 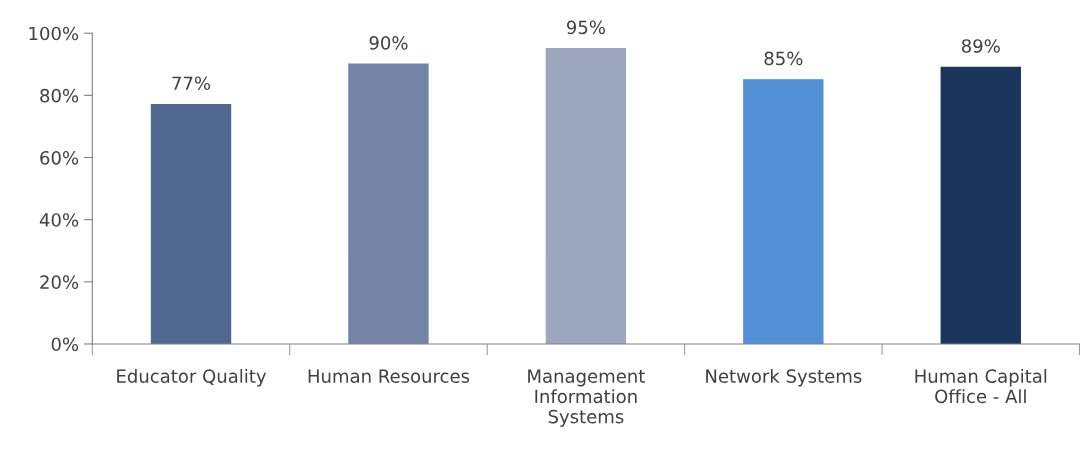 I want to click on y-tick-label: 60%, so click(x=59, y=157).